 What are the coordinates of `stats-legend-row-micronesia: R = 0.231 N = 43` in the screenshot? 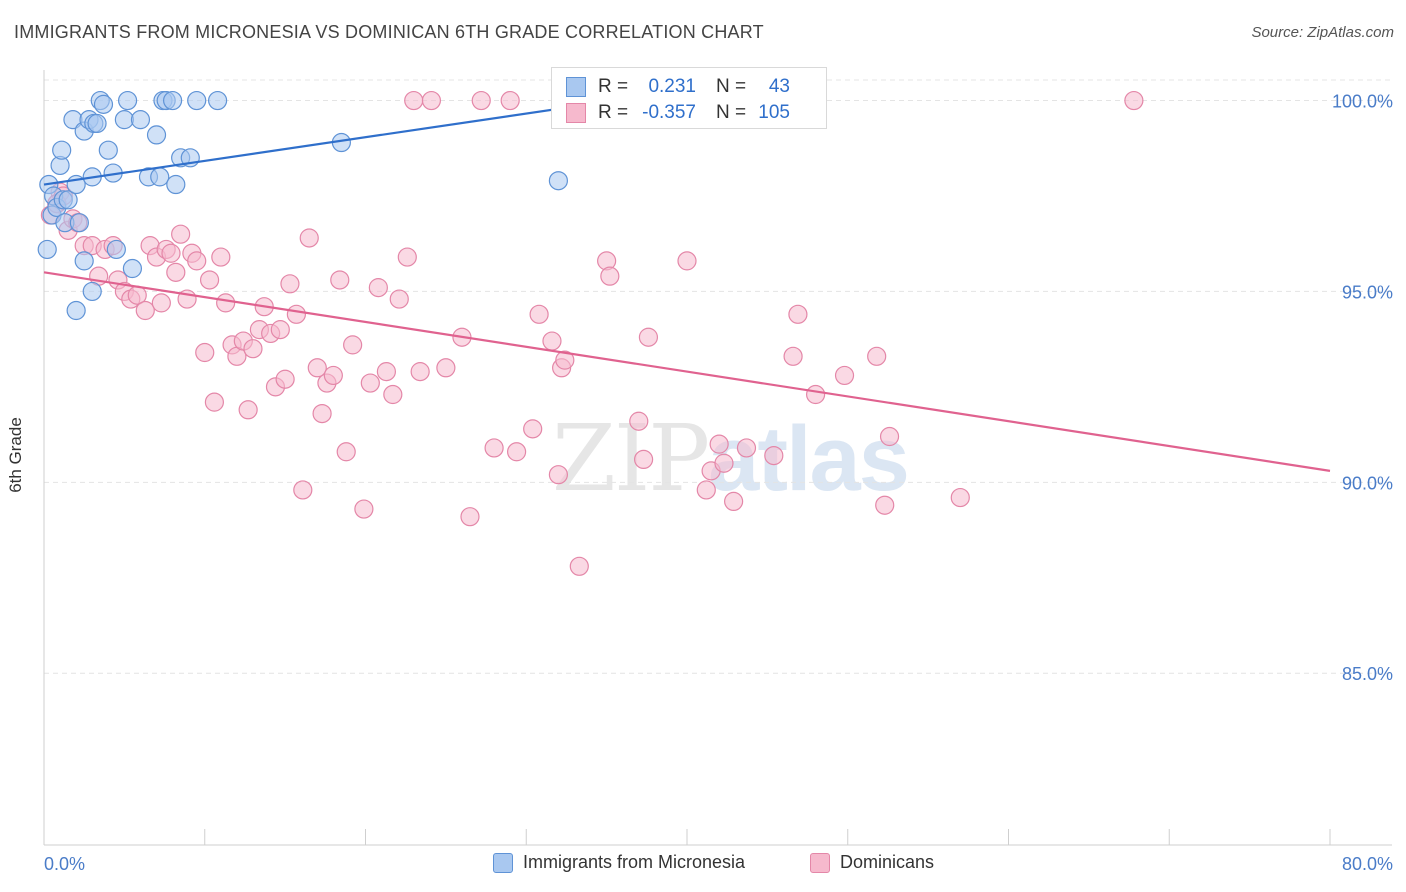 It's located at (671, 87).